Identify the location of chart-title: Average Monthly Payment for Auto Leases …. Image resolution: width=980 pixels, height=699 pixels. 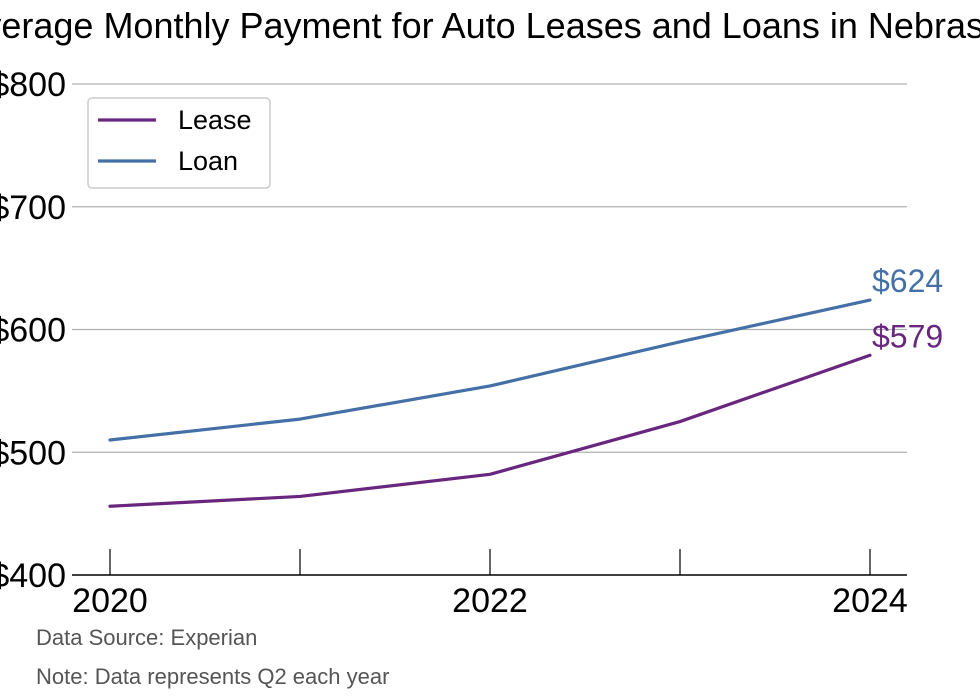
(490, 25).